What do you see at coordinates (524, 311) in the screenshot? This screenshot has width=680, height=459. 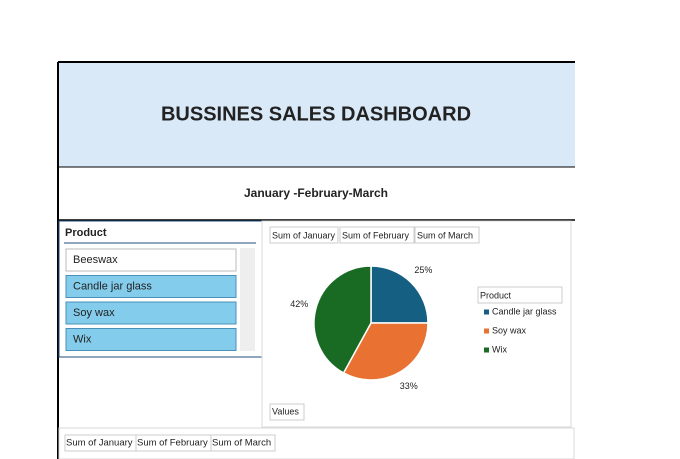 I see `legend-label: Candle jar glass` at bounding box center [524, 311].